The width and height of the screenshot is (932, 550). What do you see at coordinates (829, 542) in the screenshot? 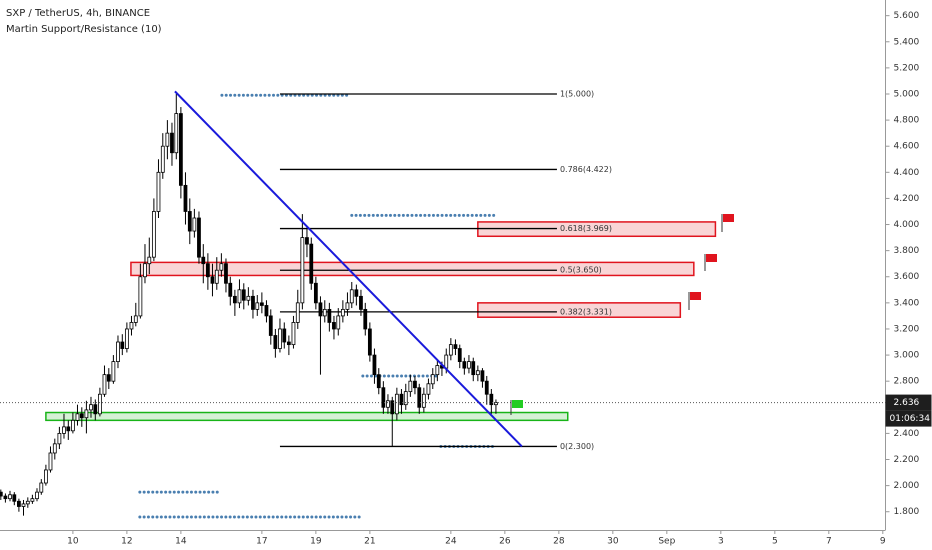
I see `x-tick-label: 7` at bounding box center [829, 542].